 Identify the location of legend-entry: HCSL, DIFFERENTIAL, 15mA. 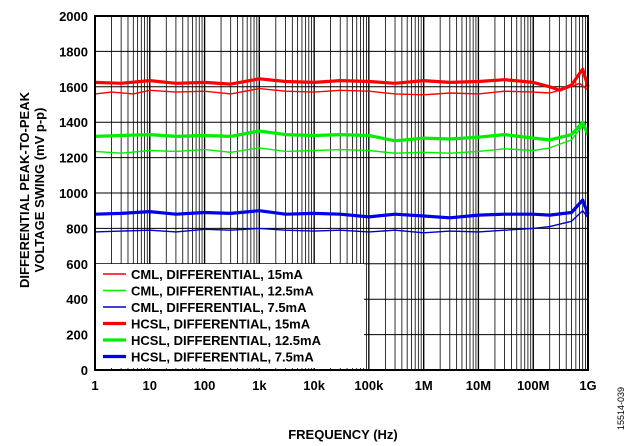
(221, 324).